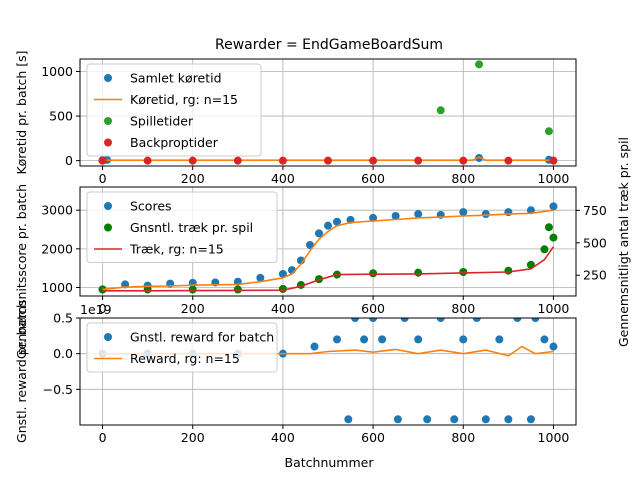 The height and width of the screenshot is (480, 640). I want to click on legend: Gnstl. reward for batch Reward, rg: n=15, so click(182, 347).